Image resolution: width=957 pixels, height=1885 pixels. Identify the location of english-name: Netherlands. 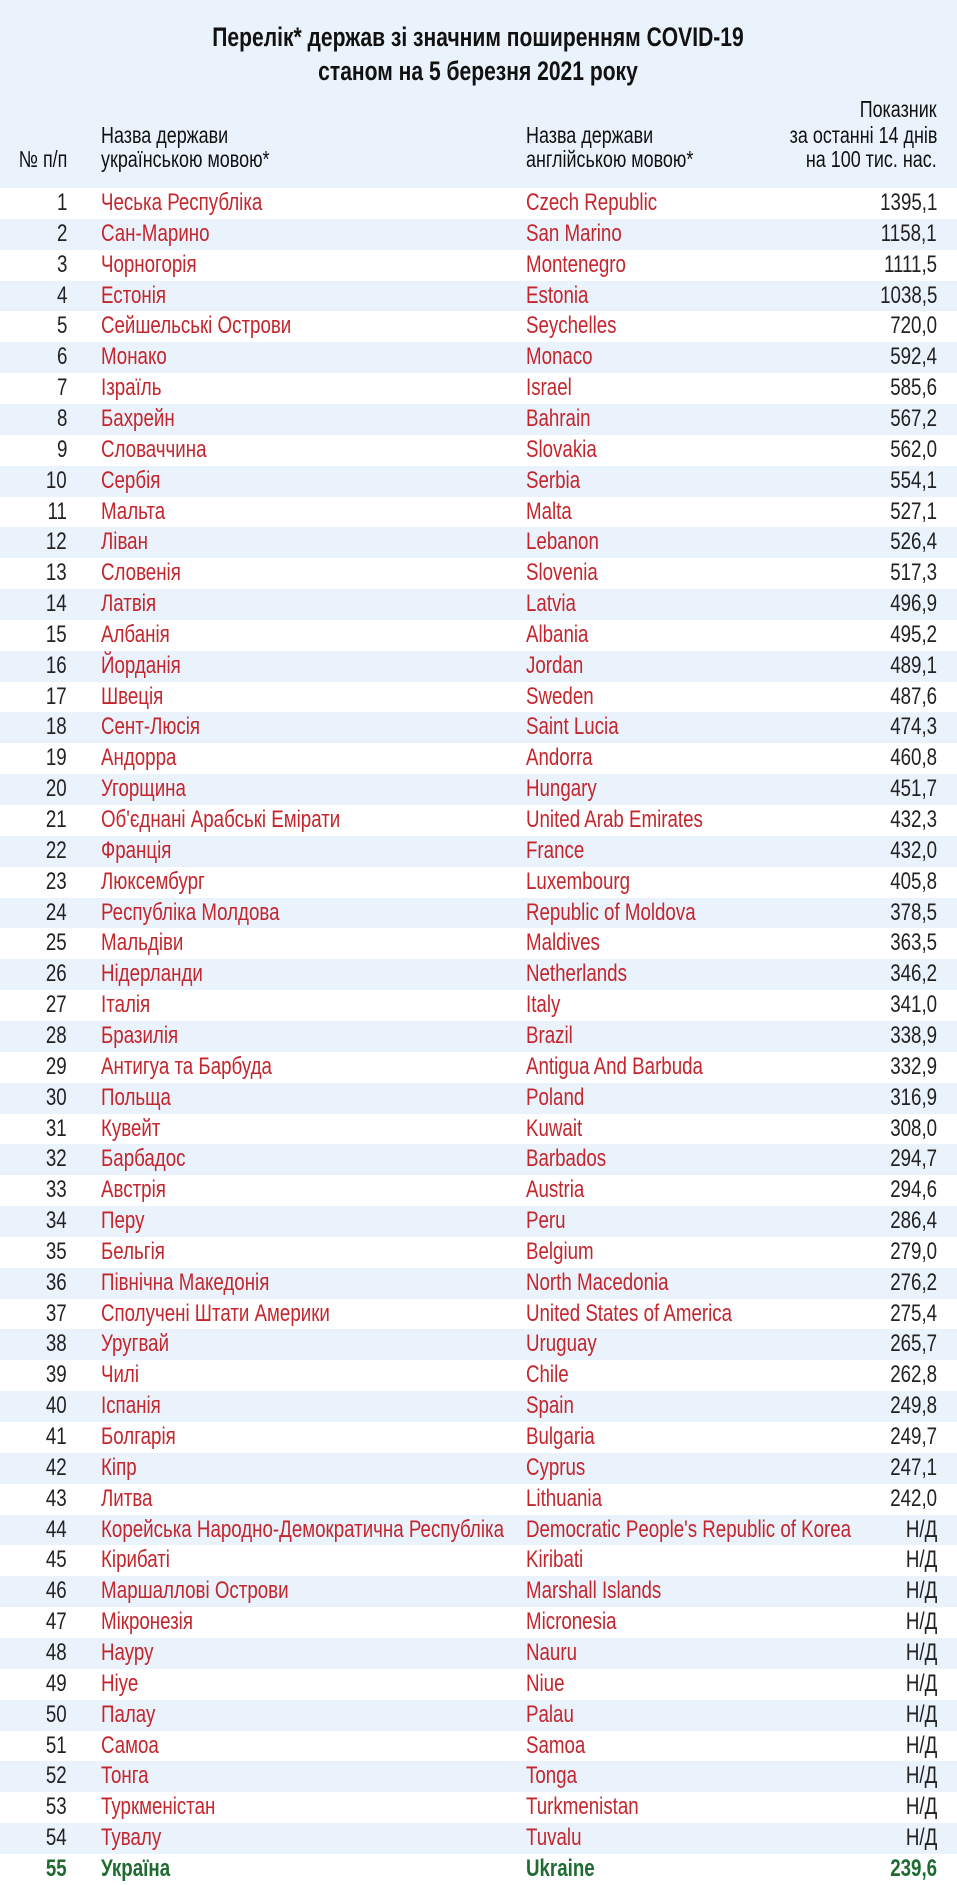
(576, 974).